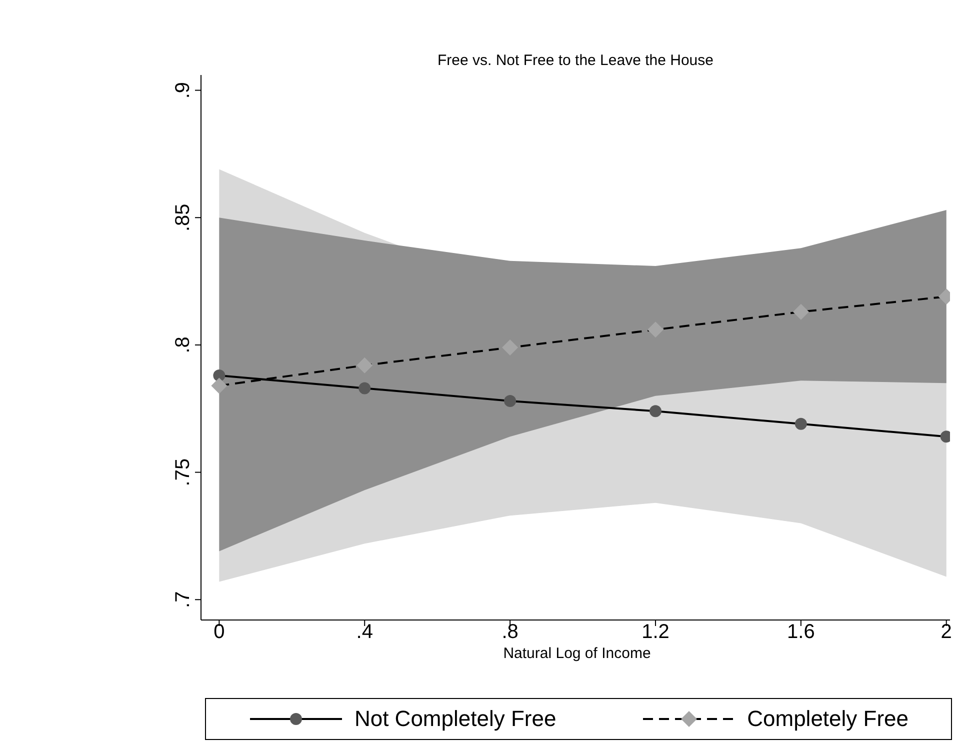 The width and height of the screenshot is (954, 744). What do you see at coordinates (364, 632) in the screenshot?
I see `x-tick-label: .4` at bounding box center [364, 632].